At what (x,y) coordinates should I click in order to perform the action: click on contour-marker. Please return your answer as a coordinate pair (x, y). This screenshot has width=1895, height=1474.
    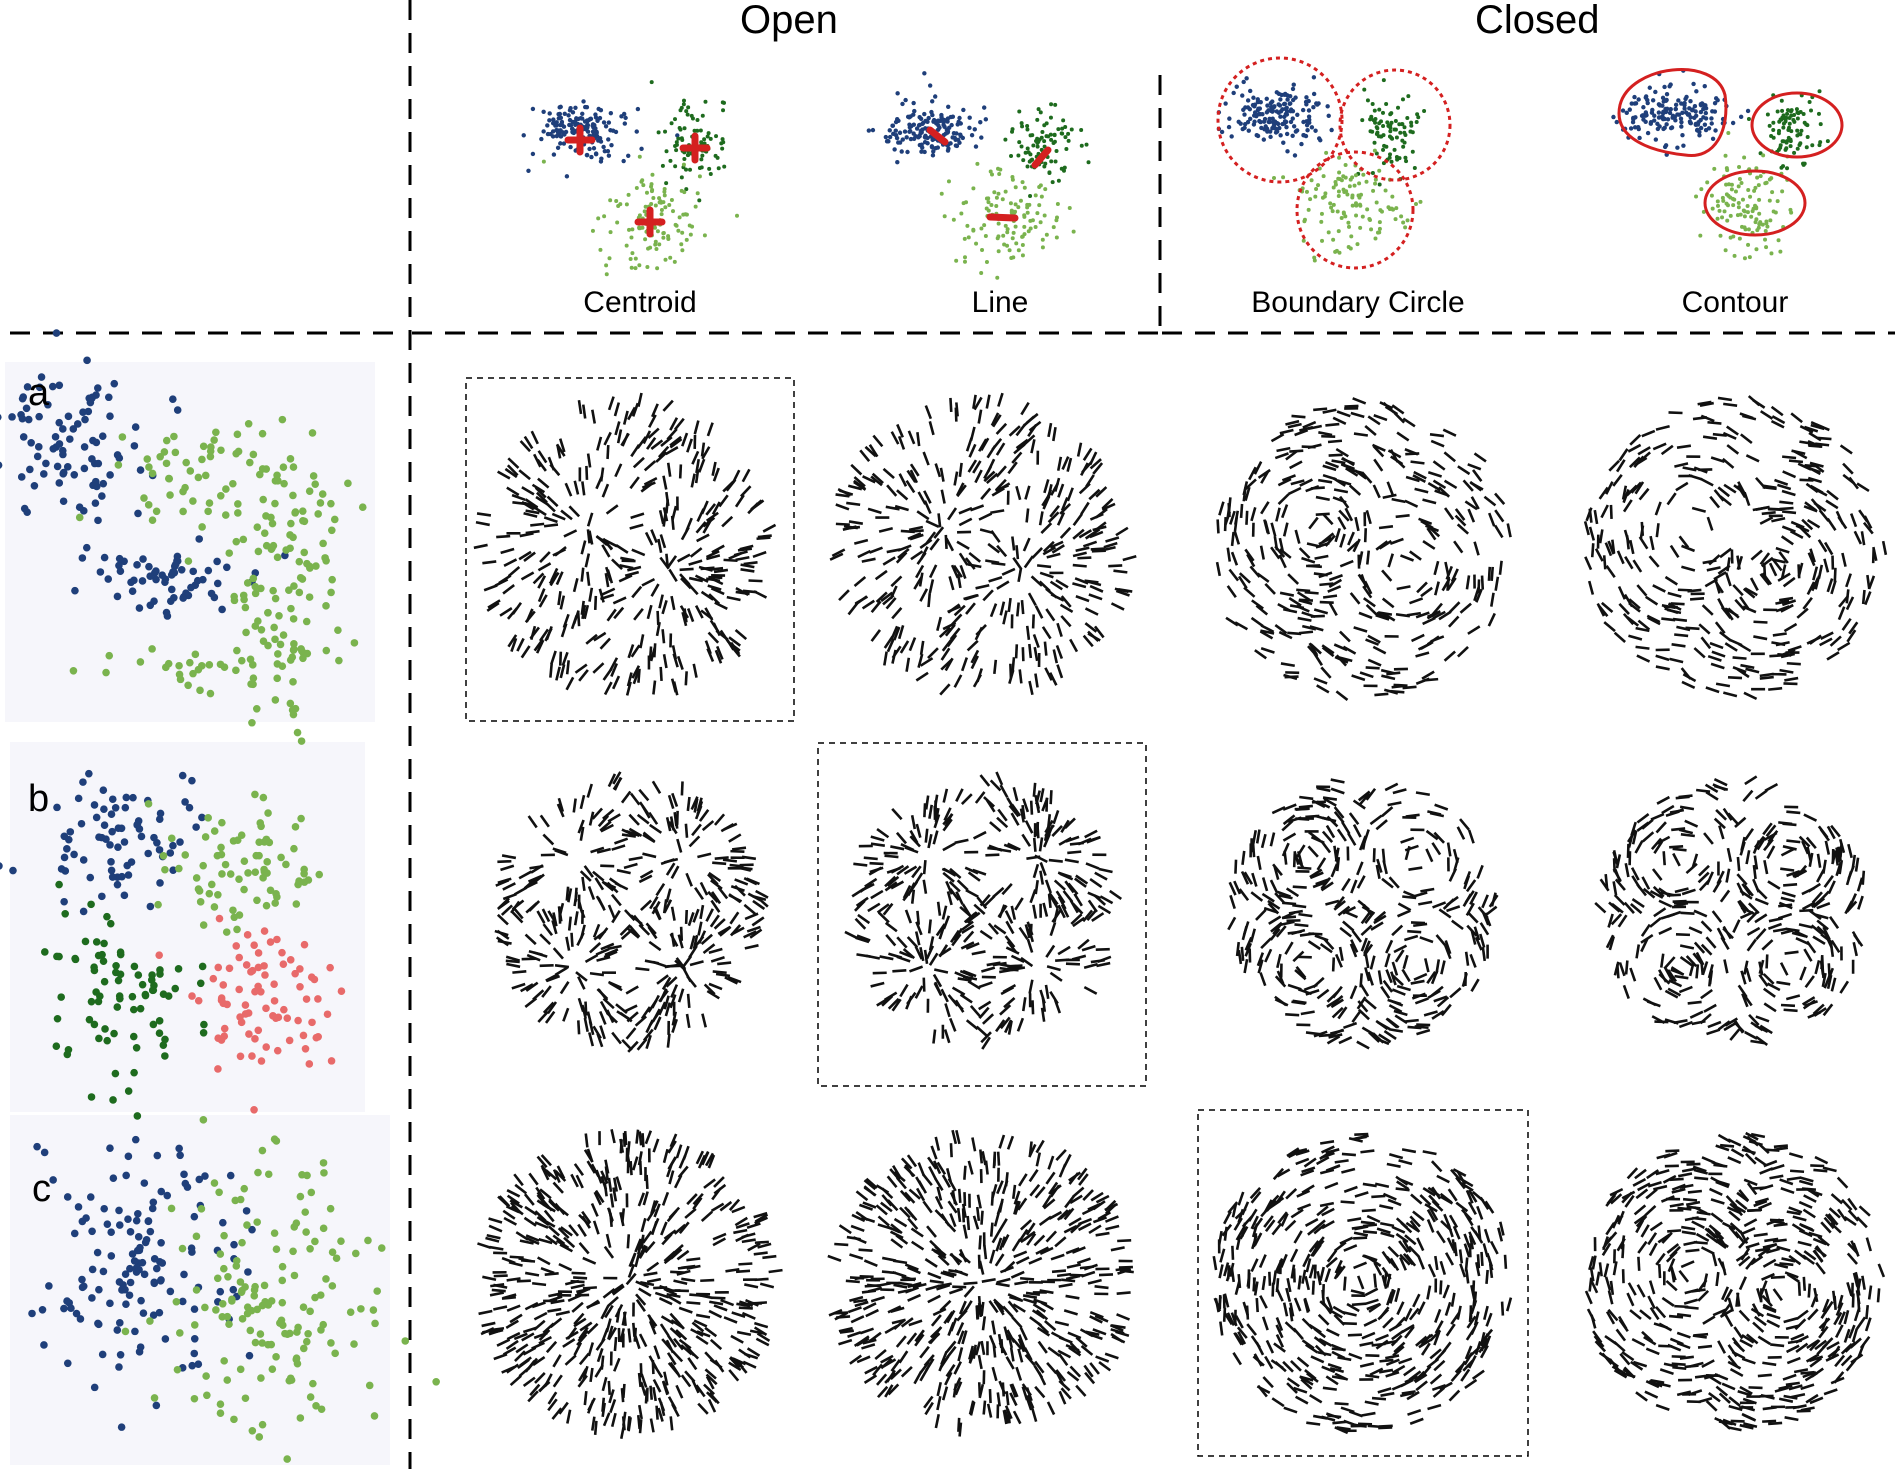
    Looking at the image, I should click on (1672, 113).